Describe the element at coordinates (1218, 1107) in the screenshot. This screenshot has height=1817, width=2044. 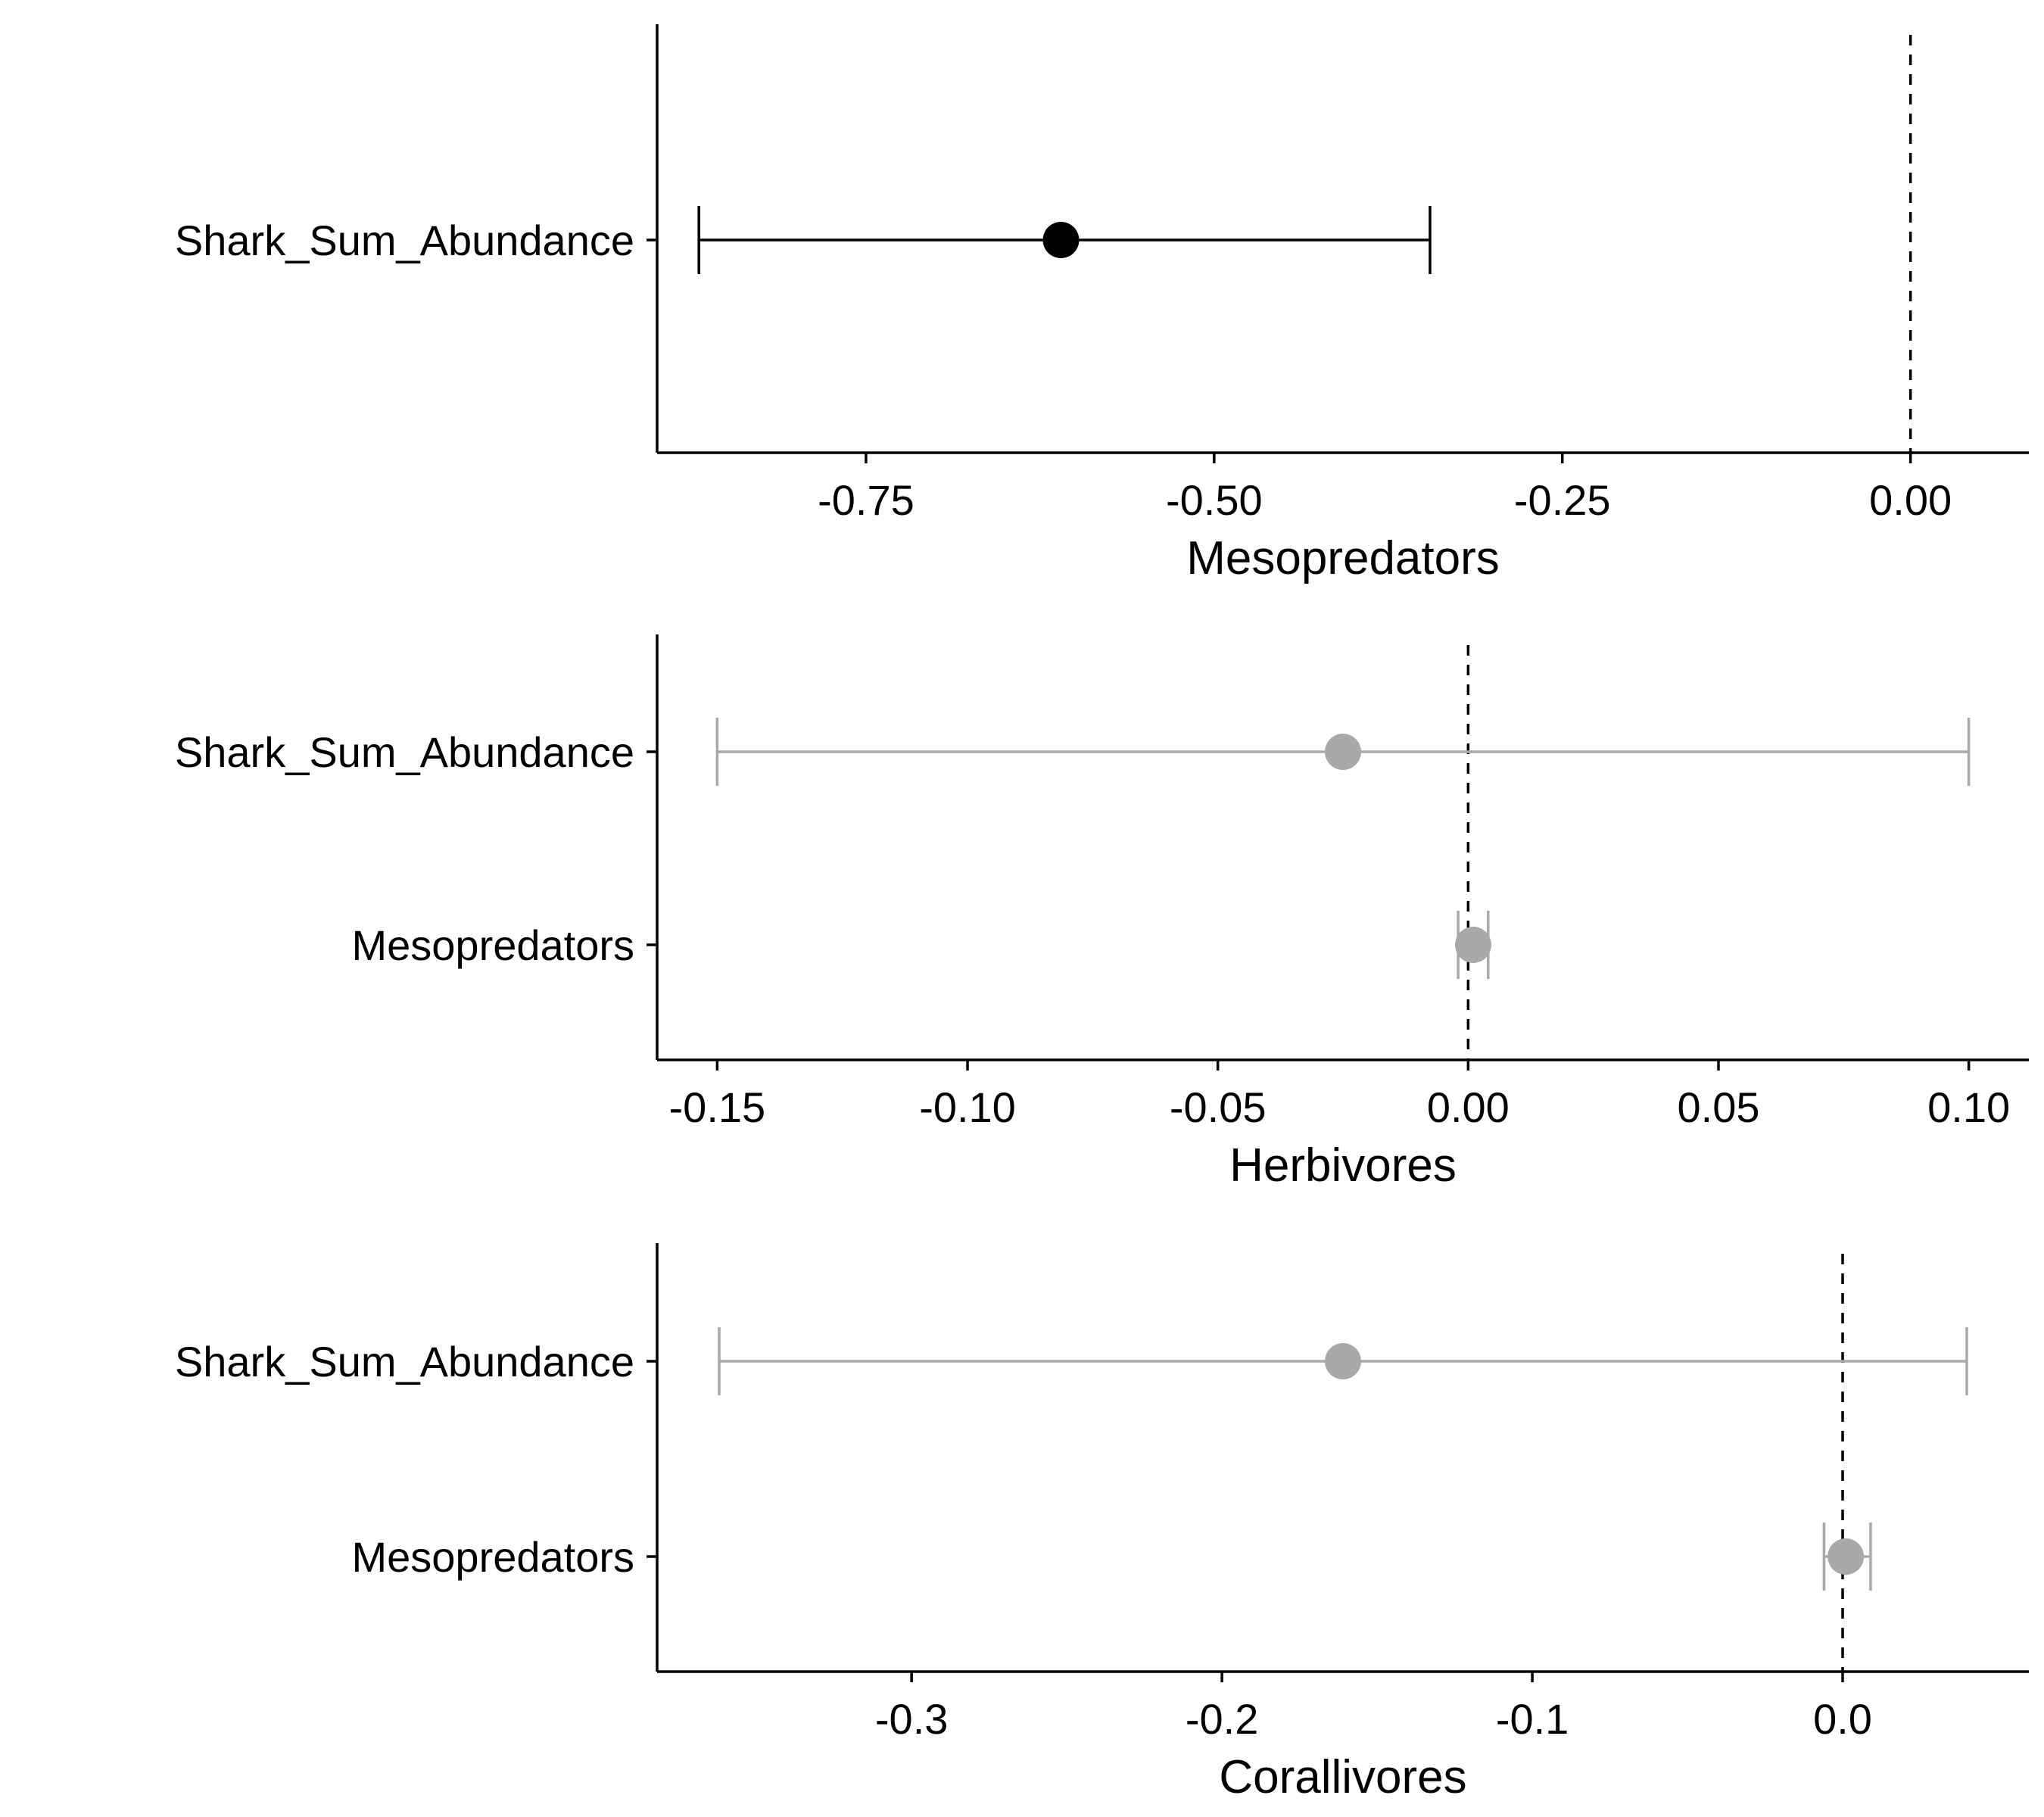
I see `x-tick-label: -0.05` at that location.